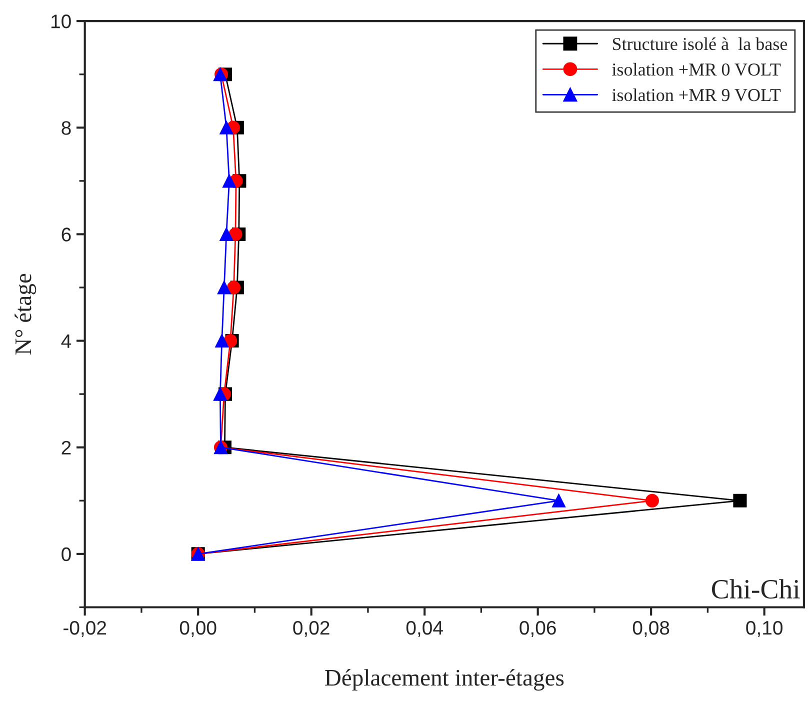 This screenshot has height=702, width=808. I want to click on y-tick-label: 8, so click(66, 128).